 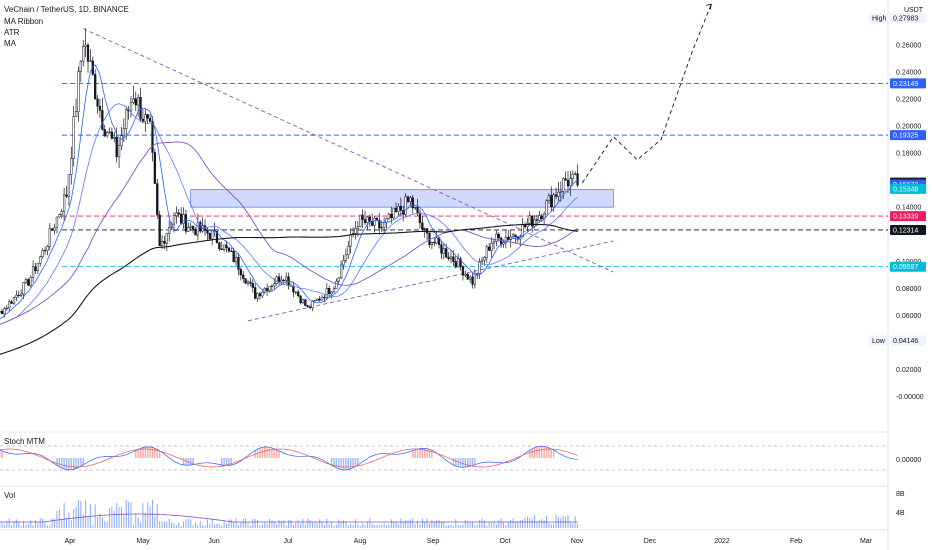 I want to click on price-label-0.15348: 0.15348, so click(x=908, y=188).